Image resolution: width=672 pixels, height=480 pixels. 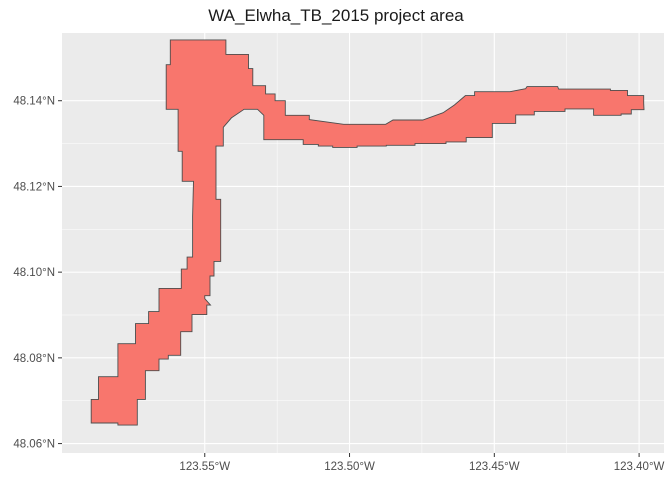 I want to click on x-tick-label: 123.45°W, so click(x=494, y=467).